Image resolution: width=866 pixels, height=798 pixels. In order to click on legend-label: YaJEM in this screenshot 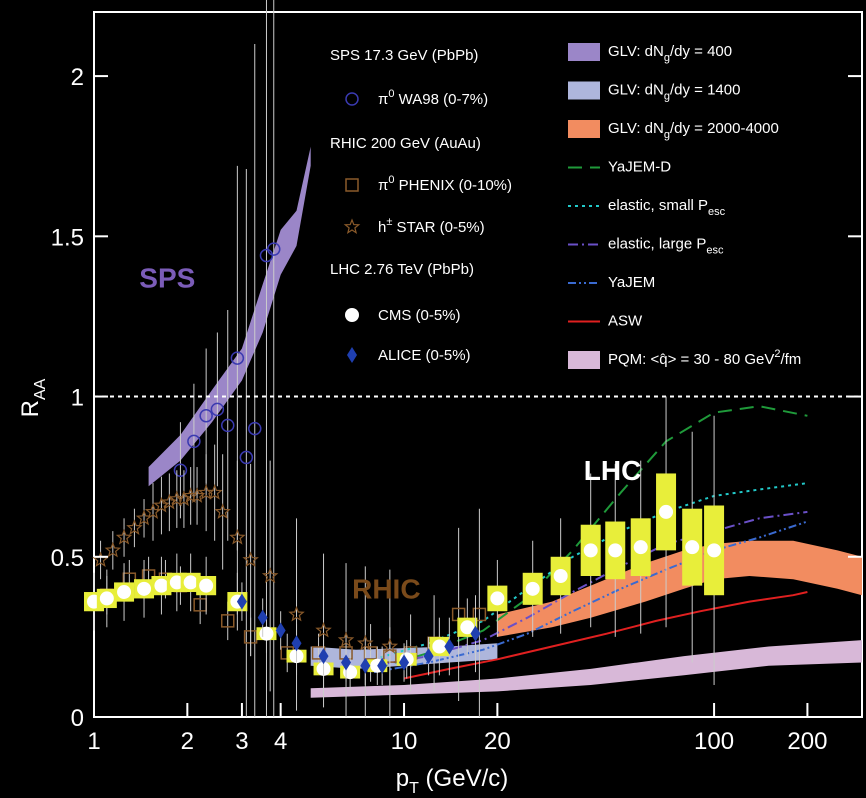, I will do `click(631, 282)`.